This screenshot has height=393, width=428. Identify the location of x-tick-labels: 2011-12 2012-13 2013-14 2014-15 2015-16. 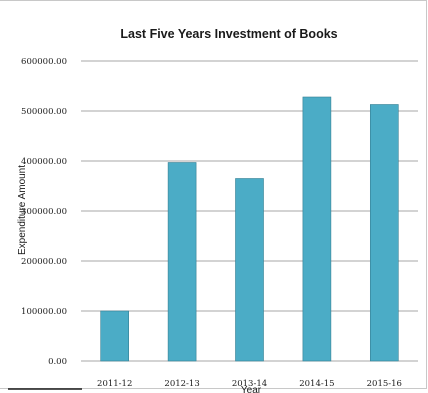
(249, 384).